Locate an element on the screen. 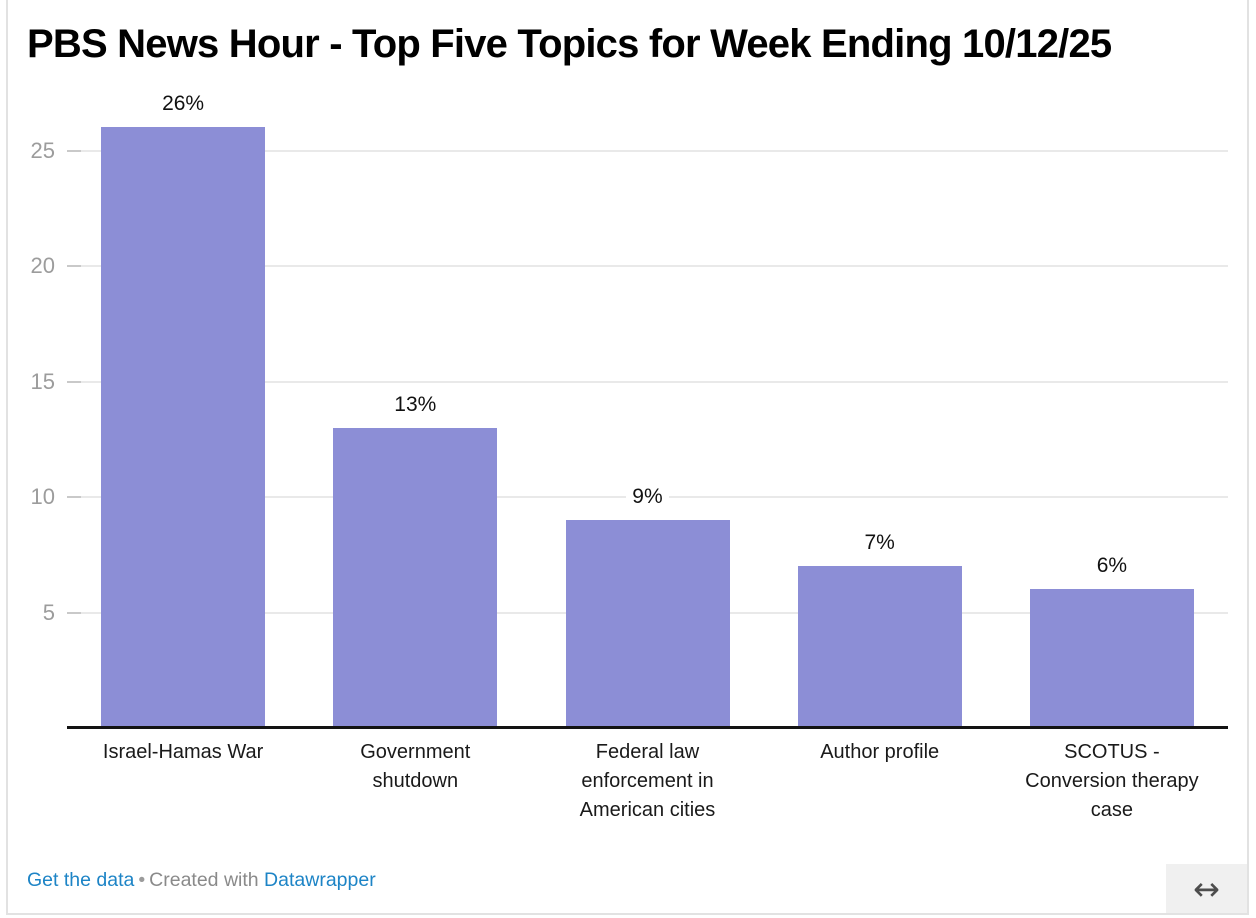 The image size is (1256, 918). datawrapper-link: Datawrapper is located at coordinates (320, 880).